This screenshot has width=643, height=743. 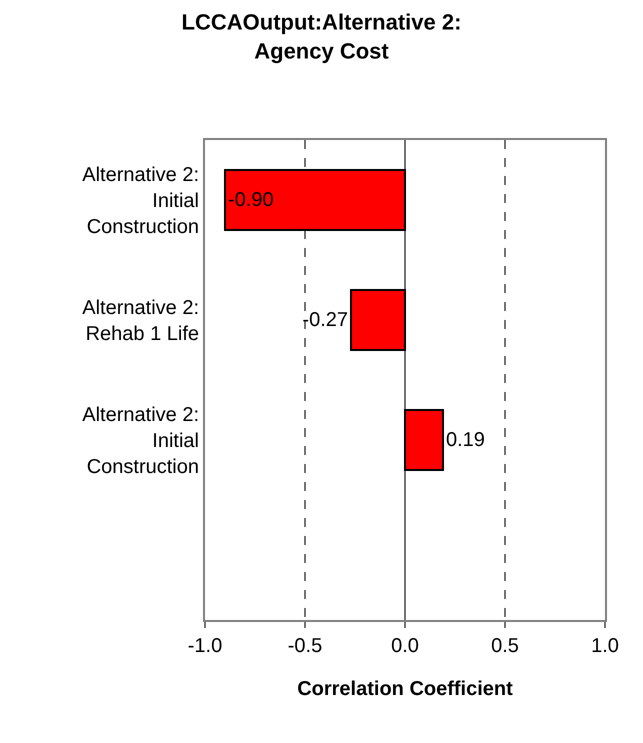 I want to click on x-tick-label: 0.5, so click(x=505, y=646).